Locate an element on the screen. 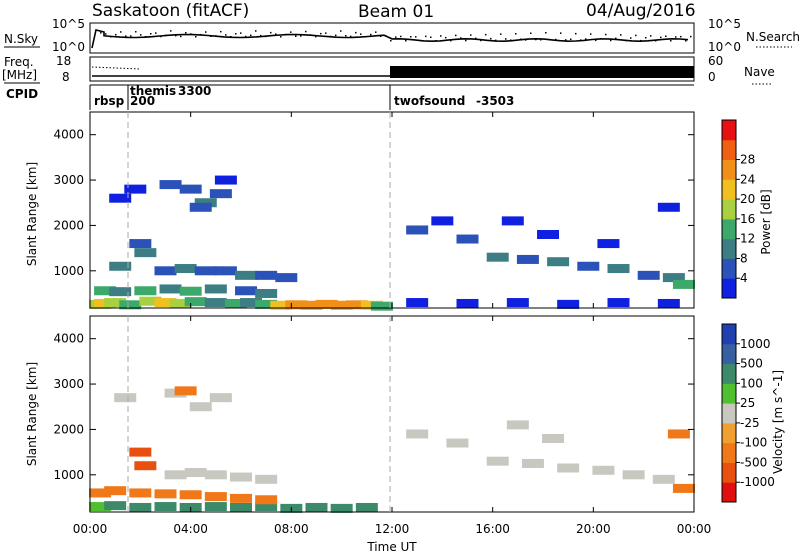 Image resolution: width=800 pixels, height=554 pixels. x-tick-label: 16:00 is located at coordinates (492, 529).